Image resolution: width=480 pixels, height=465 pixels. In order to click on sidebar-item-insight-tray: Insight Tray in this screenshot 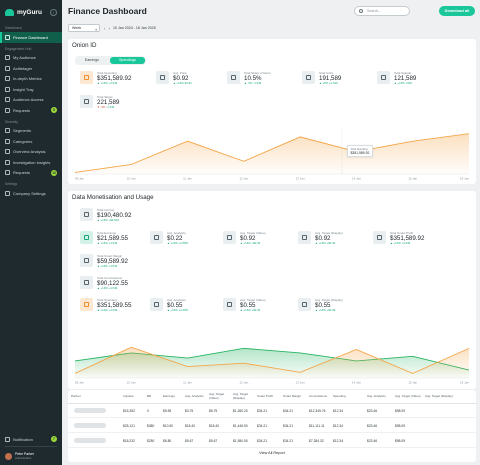, I will do `click(31, 89)`.